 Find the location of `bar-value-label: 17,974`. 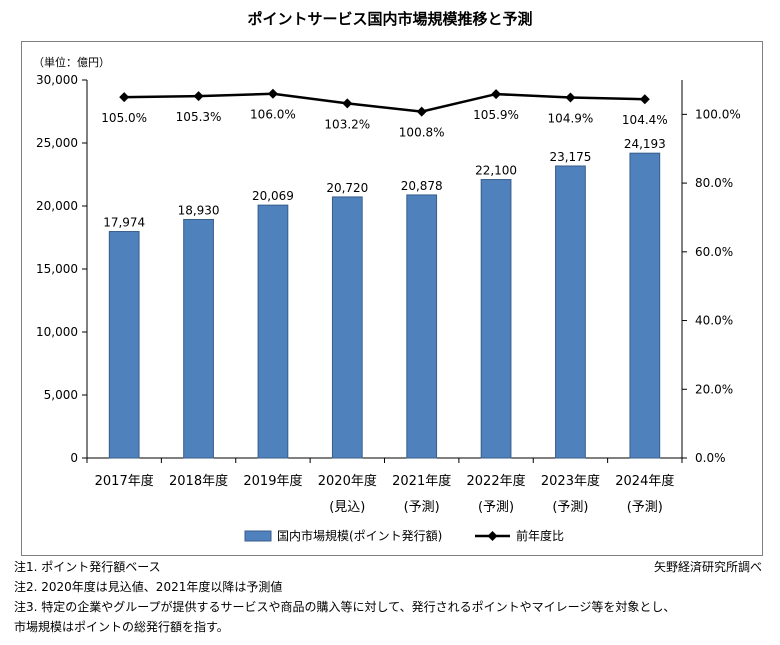

bar-value-label: 17,974 is located at coordinates (124, 223).